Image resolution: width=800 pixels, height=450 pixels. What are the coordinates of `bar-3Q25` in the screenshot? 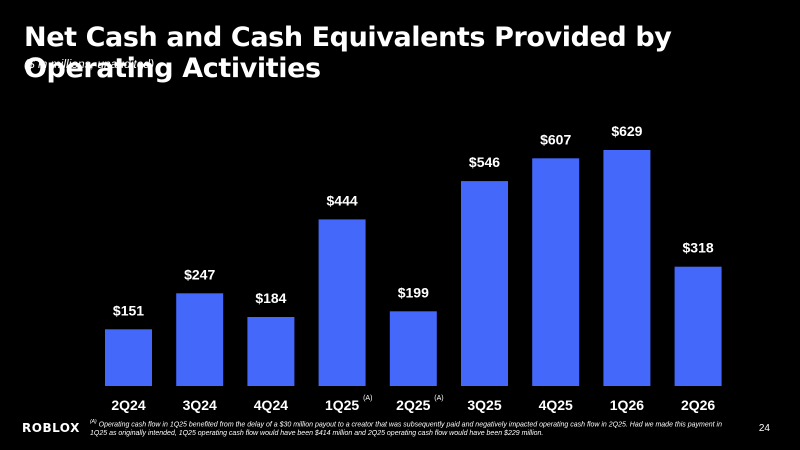 It's located at (484, 283).